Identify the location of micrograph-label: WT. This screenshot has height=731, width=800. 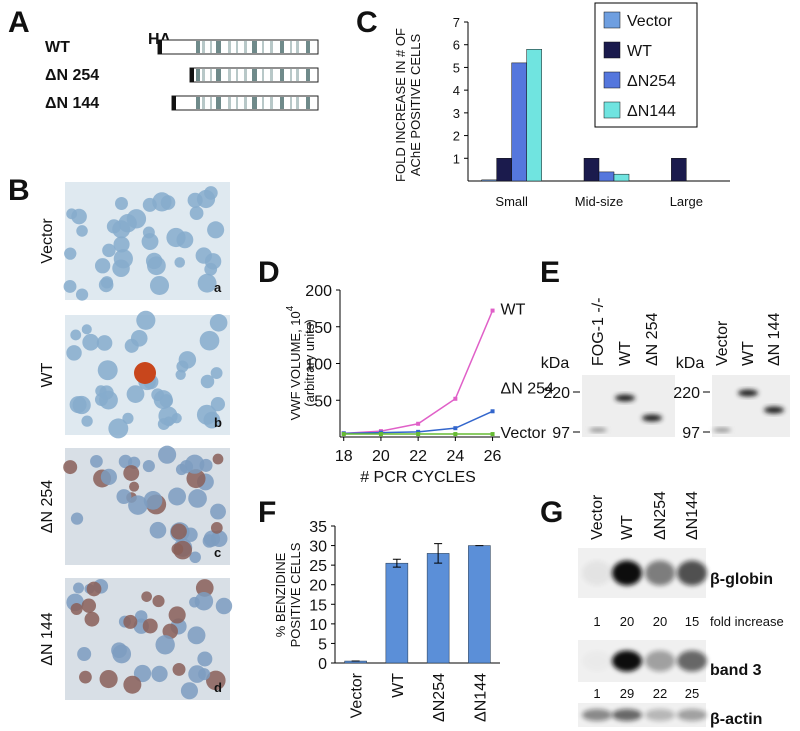
(47, 374).